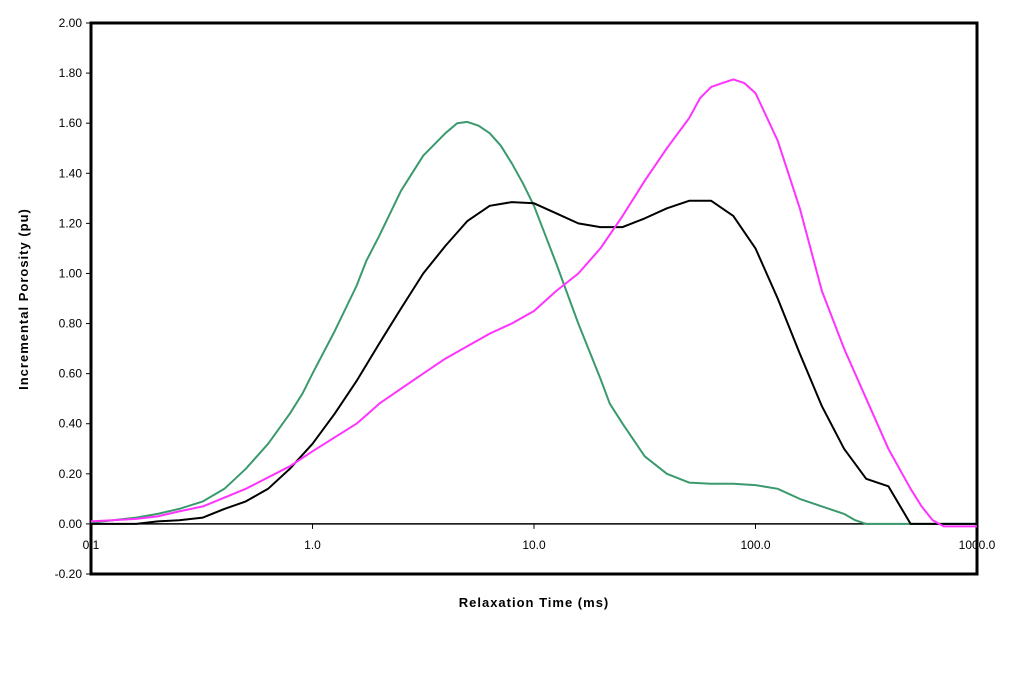 This screenshot has width=1024, height=675. What do you see at coordinates (71, 474) in the screenshot?
I see `y-tick-label: 0.20` at bounding box center [71, 474].